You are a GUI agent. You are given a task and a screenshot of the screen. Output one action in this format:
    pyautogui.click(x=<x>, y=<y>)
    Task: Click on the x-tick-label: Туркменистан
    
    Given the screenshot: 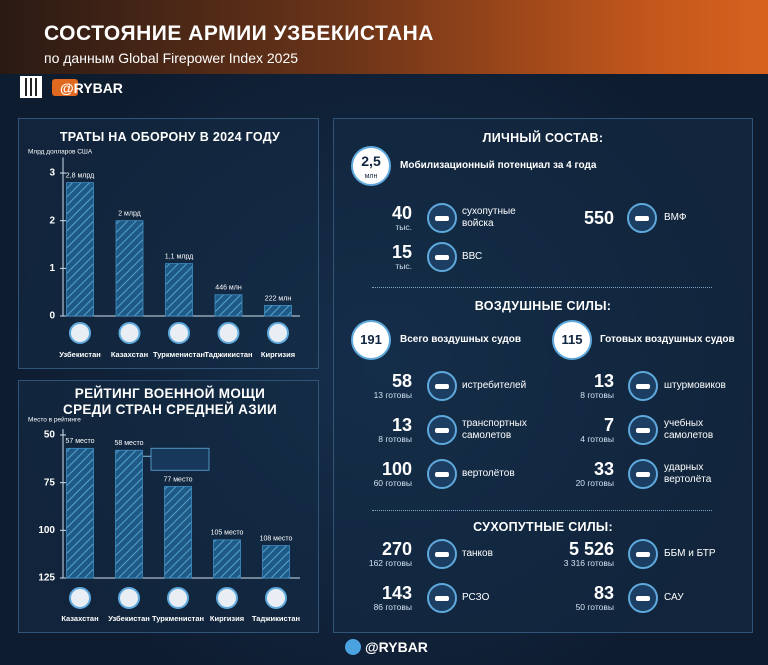 What is the action you would take?
    pyautogui.click(x=178, y=618)
    